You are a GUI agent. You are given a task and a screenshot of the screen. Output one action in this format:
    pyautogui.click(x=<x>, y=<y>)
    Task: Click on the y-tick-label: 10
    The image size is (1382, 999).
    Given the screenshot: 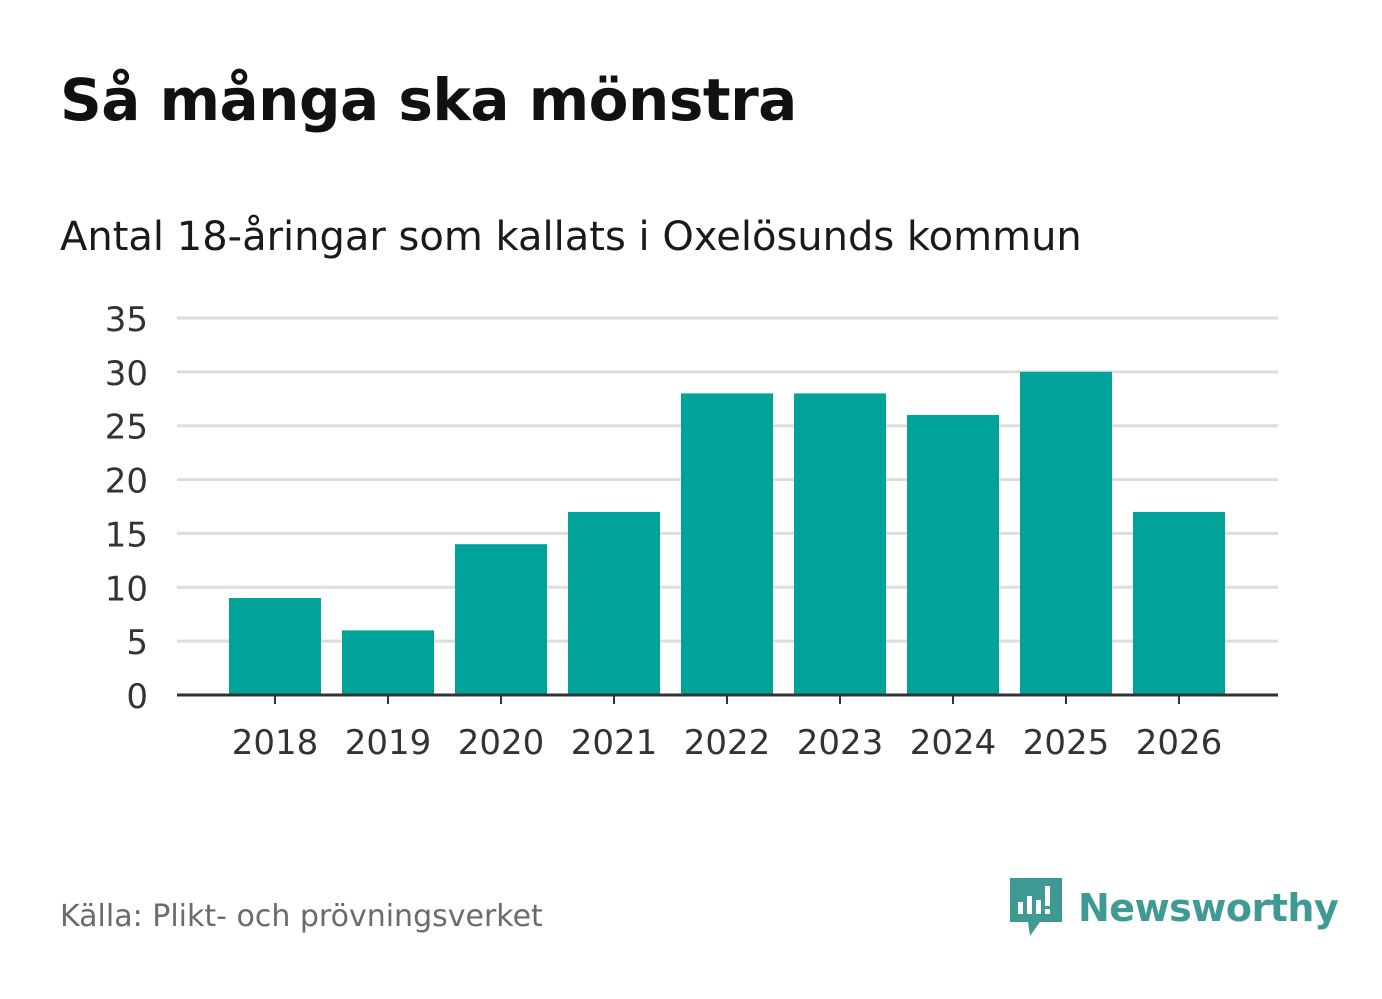 What is the action you would take?
    pyautogui.click(x=126, y=589)
    